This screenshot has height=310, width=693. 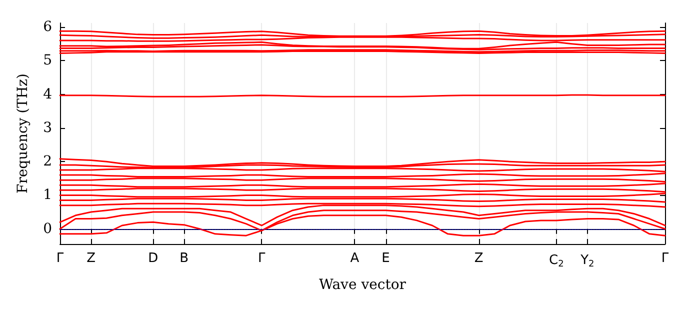 What do you see at coordinates (362, 285) in the screenshot?
I see `x-axis-title: Wave vector` at bounding box center [362, 285].